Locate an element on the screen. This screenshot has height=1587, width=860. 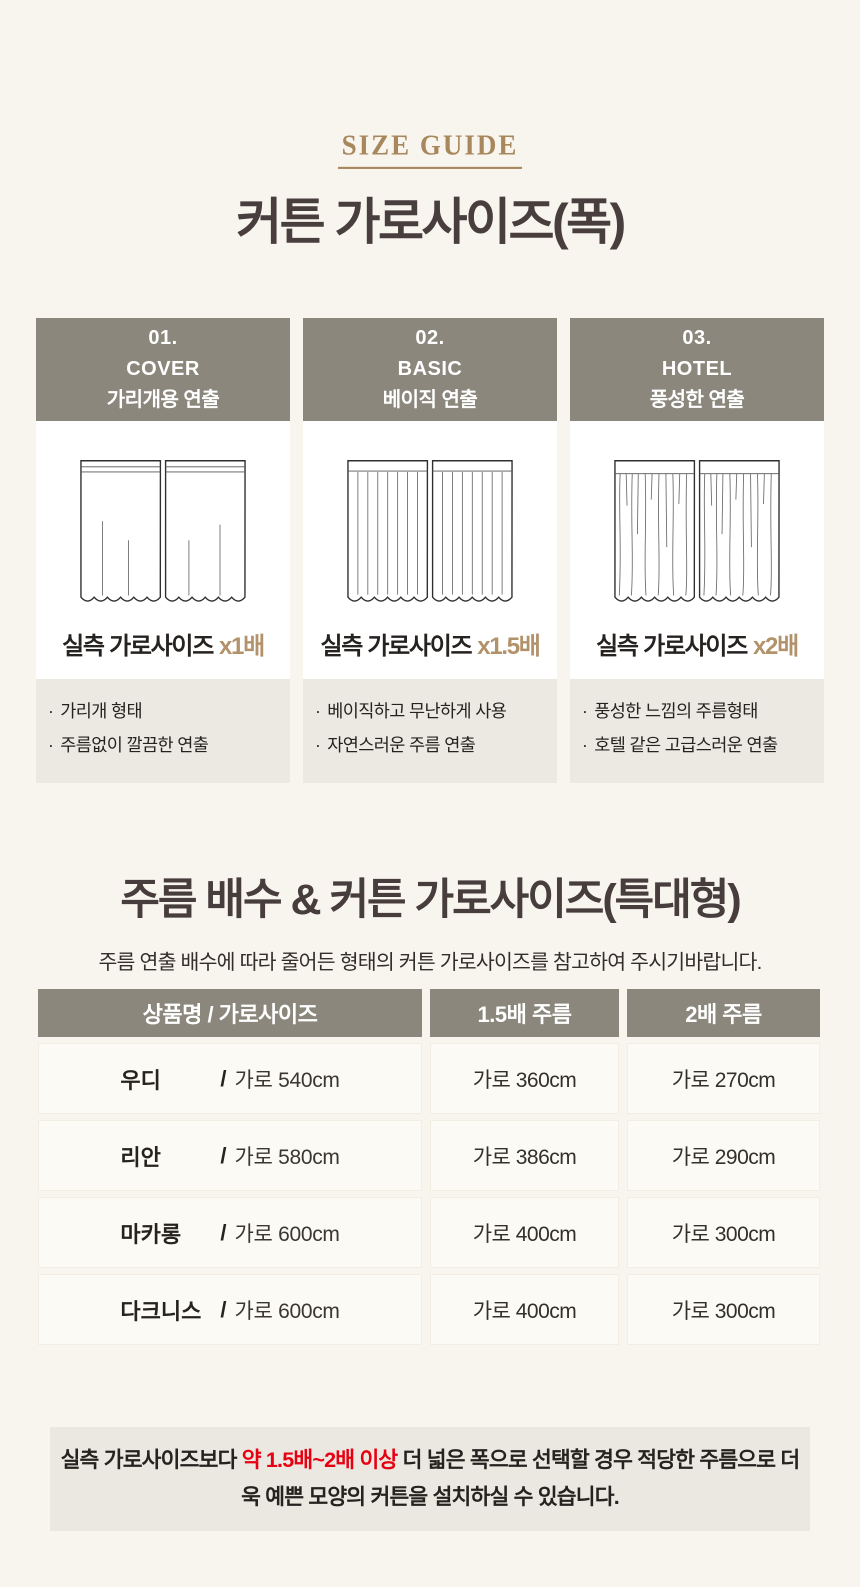
pleat-1-5x-cell: 가로 360cm is located at coordinates (524, 1078).